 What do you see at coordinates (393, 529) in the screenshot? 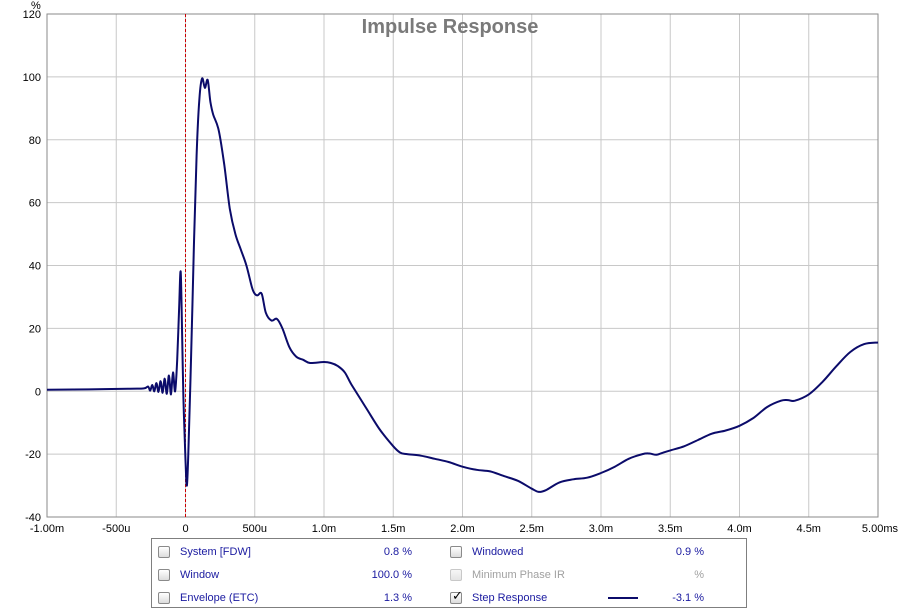
I see `x-tick-label: 1.5m` at bounding box center [393, 529].